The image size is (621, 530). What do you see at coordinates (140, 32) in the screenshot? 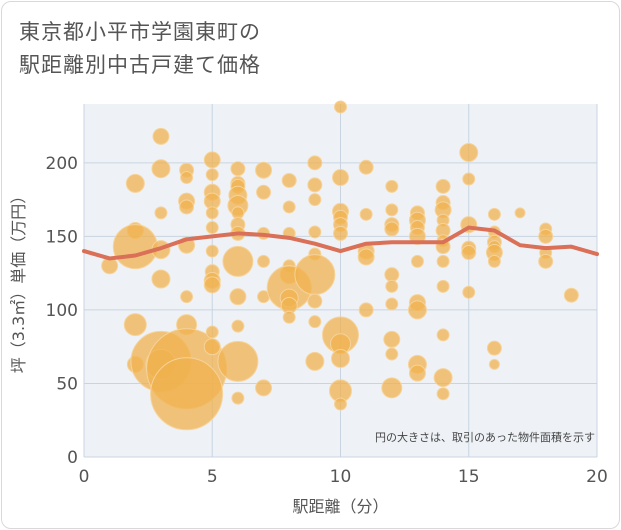
I see `chart-title-line-1: 東京都小平市学園東町の` at bounding box center [140, 32].